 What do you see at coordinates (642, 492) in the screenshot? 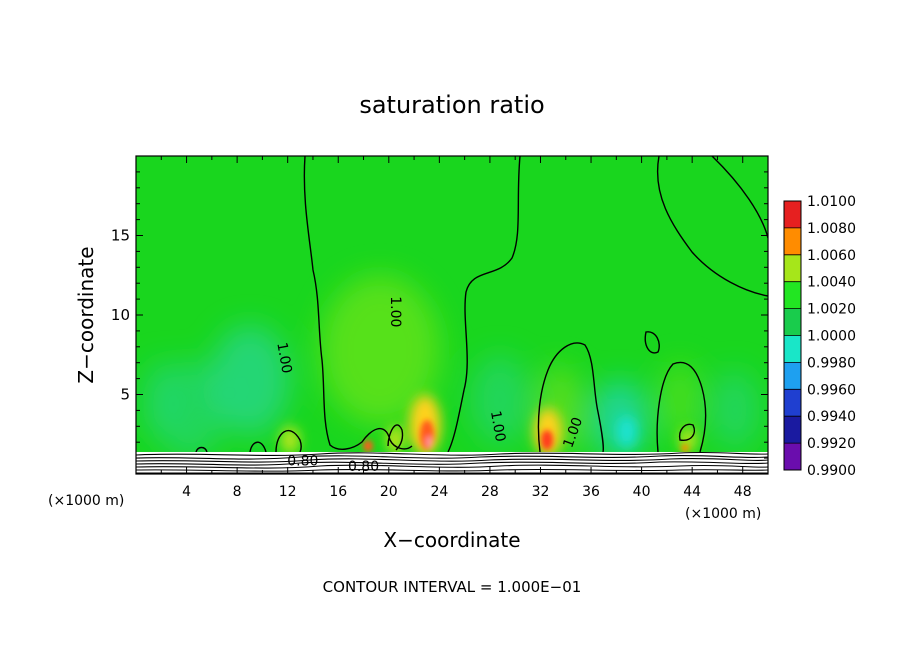
I see `x-tick-label: 40` at bounding box center [642, 492].